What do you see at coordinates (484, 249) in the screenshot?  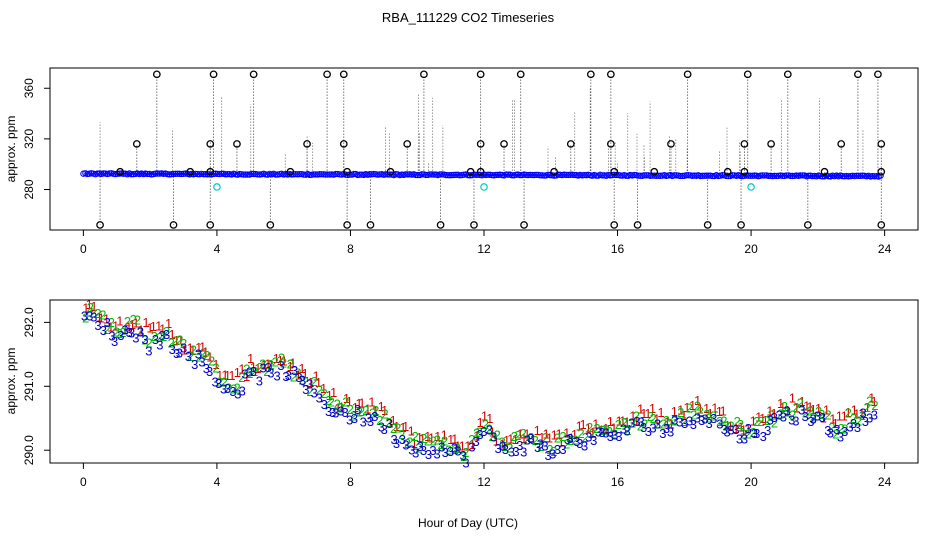 I see `top-x-tick-label: 12` at bounding box center [484, 249].